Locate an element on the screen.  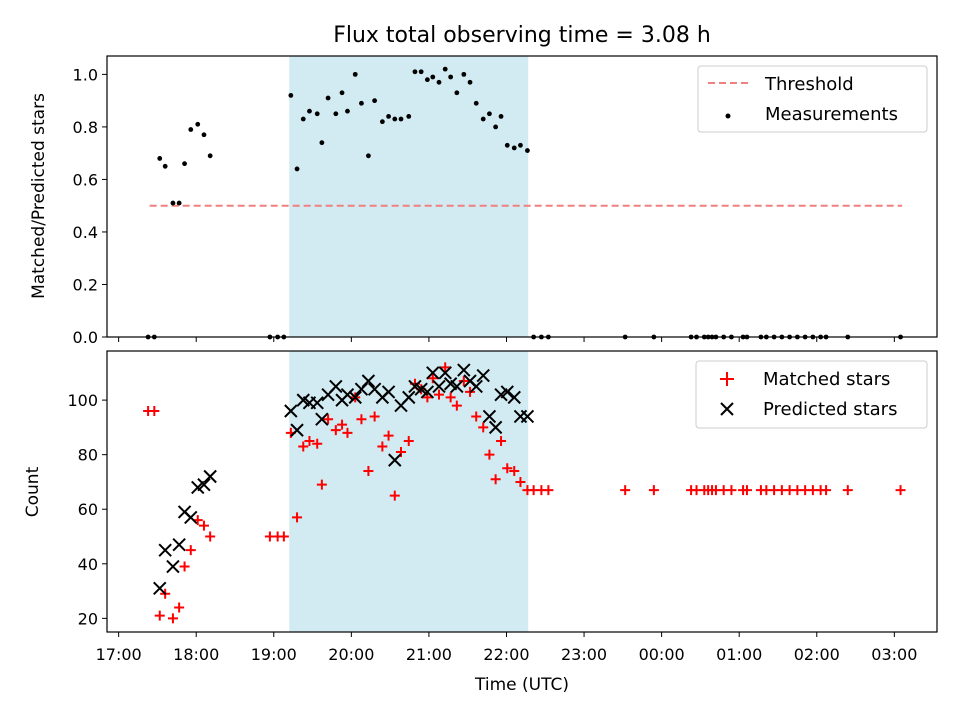
legend-matched-label: Matched stars is located at coordinates (826, 379).